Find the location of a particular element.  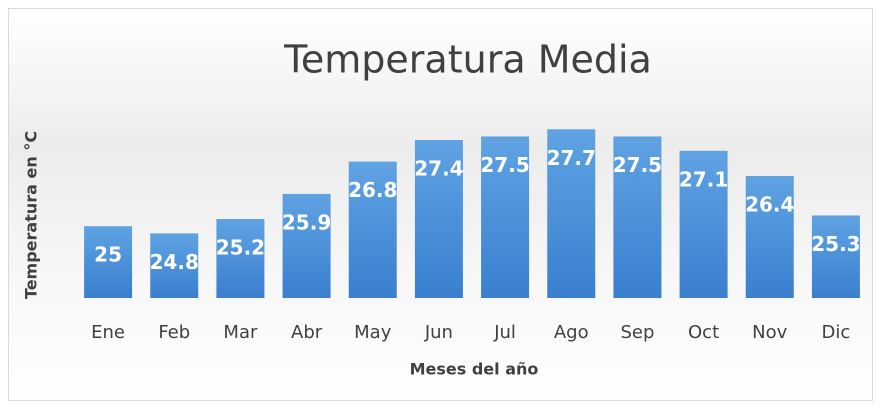

y-axis-title: Temperatura en °C is located at coordinates (31, 215).